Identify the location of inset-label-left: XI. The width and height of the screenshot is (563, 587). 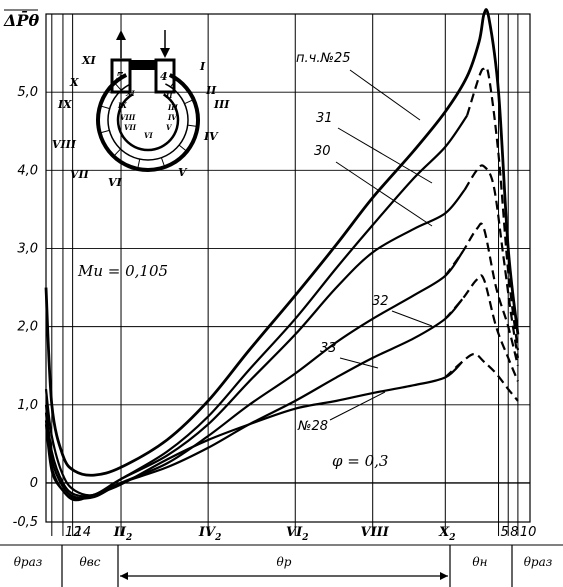
(89, 60).